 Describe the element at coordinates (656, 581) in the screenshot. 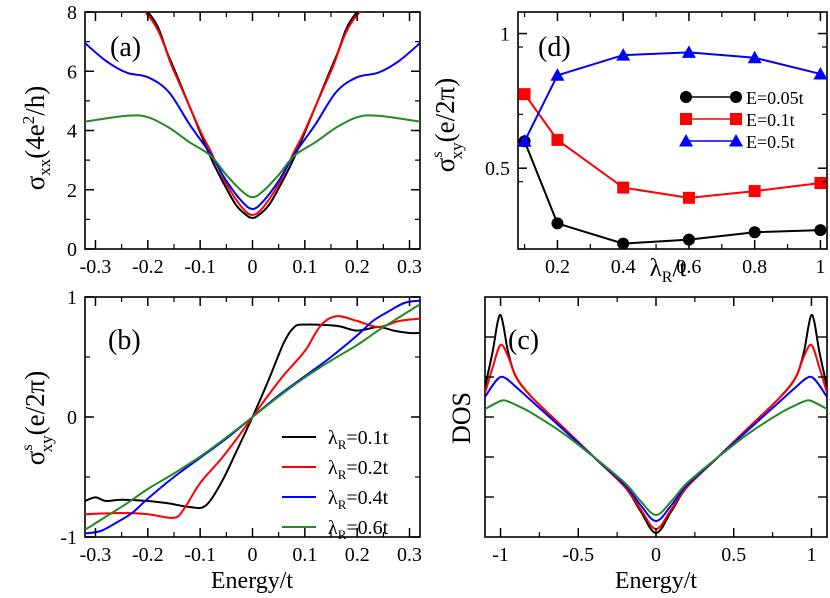

I see `panel-c-xlabel: Energy/t` at that location.